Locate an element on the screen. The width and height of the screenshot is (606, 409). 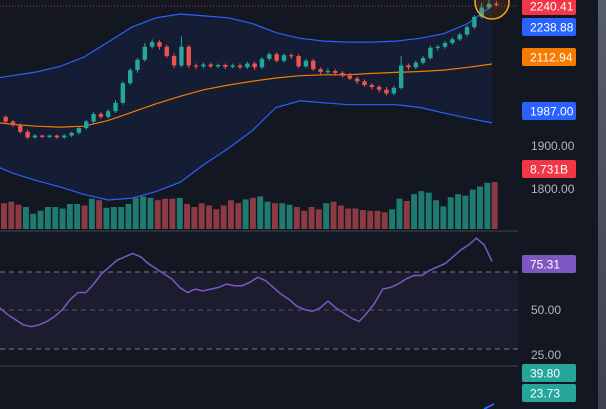
indicator-value-tag: 23.73 is located at coordinates (549, 393).